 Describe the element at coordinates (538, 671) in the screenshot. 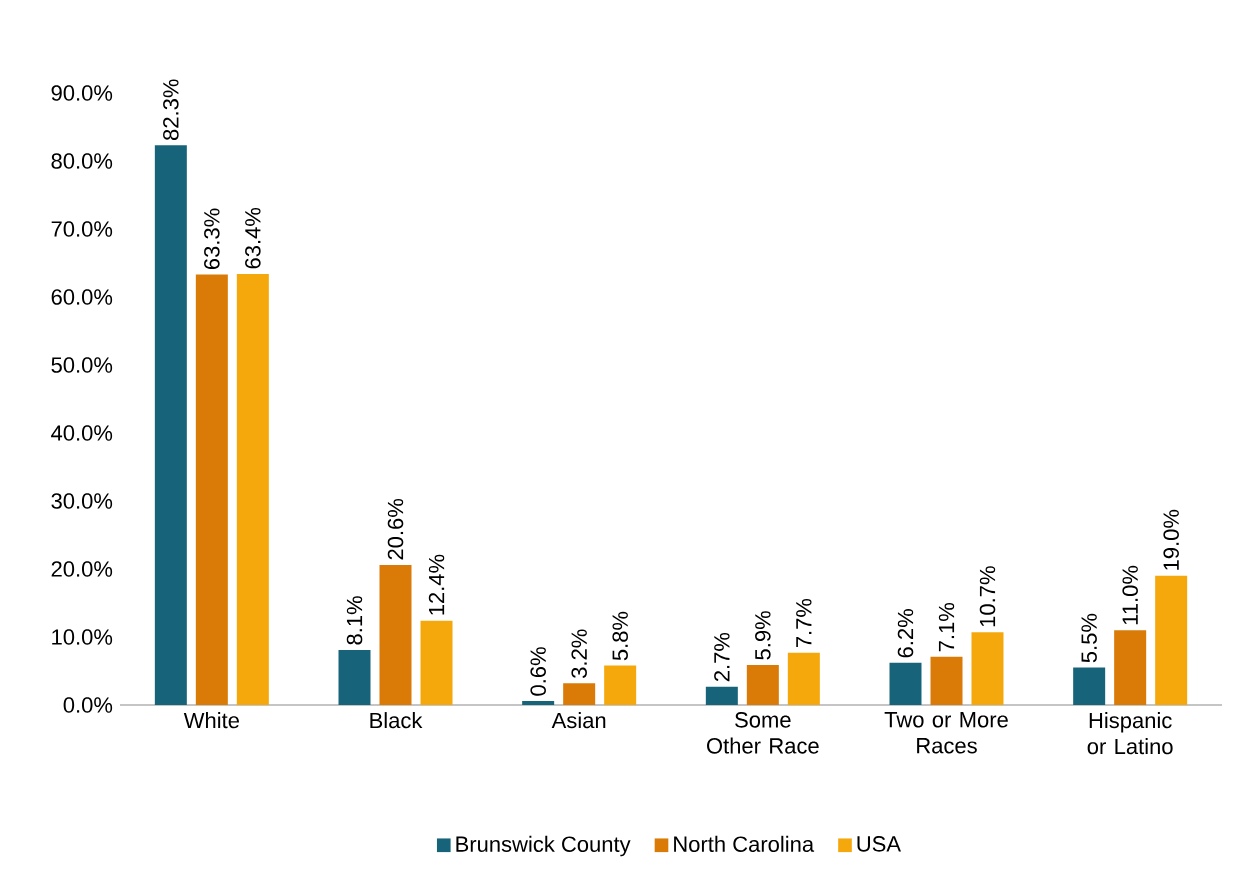

I see `data-label: 0.6%` at that location.